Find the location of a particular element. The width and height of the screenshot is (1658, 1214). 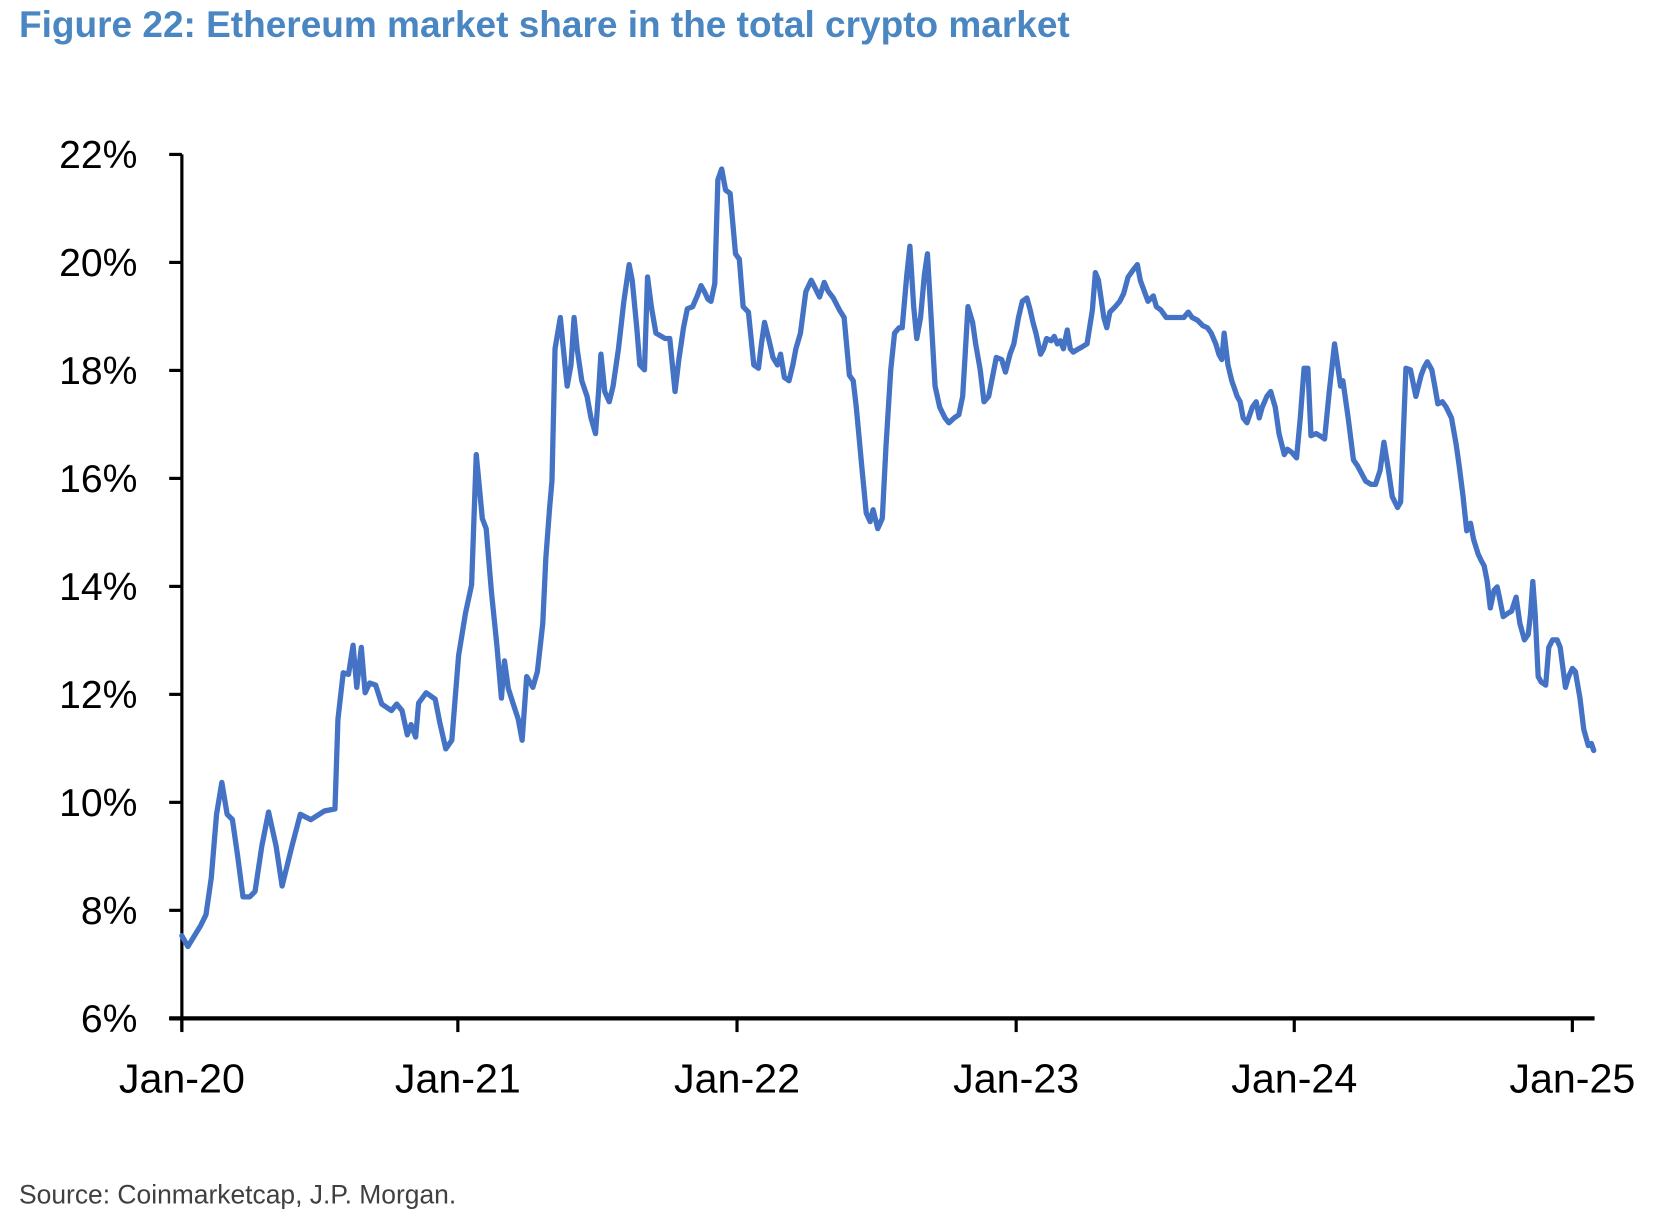

x-tick-label: Jan-23 is located at coordinates (1016, 1078).